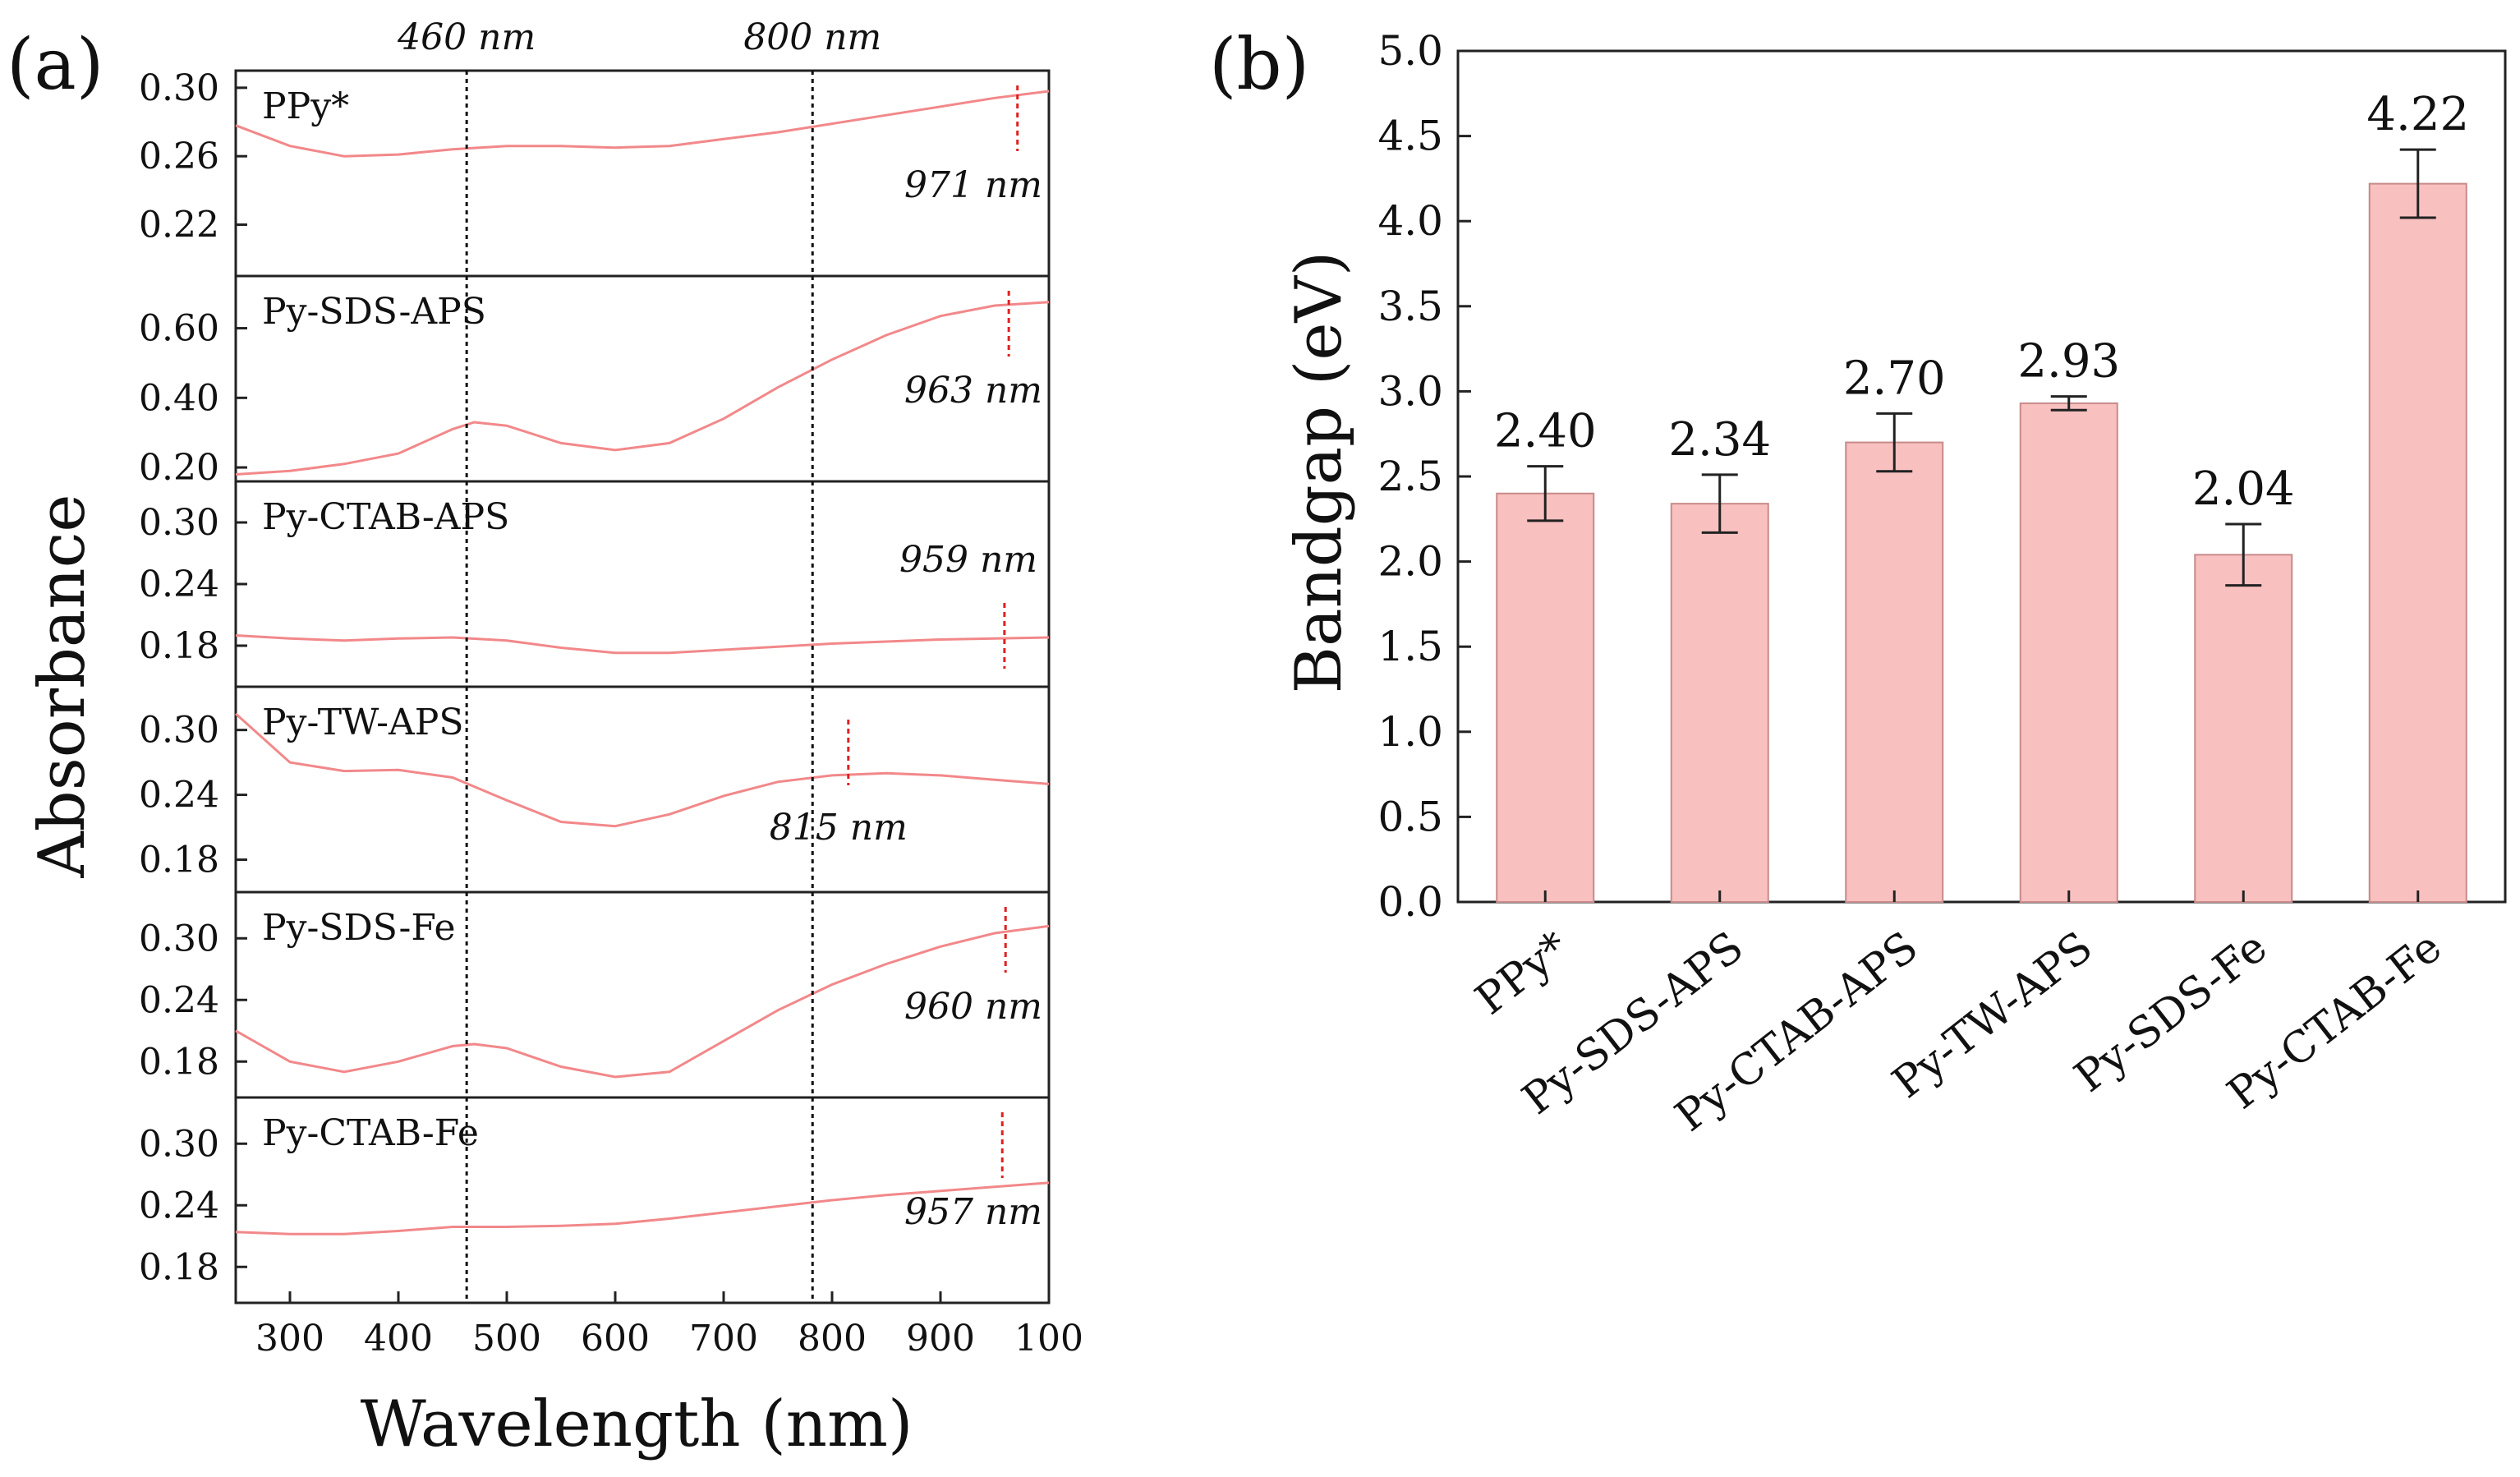 The height and width of the screenshot is (1477, 2520). I want to click on panel-b-label: (b), so click(1259, 65).